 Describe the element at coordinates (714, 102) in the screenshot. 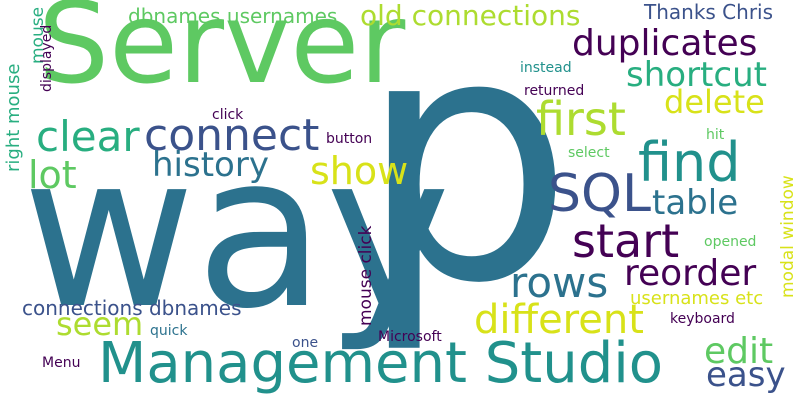

I see `word-delete: delete` at that location.